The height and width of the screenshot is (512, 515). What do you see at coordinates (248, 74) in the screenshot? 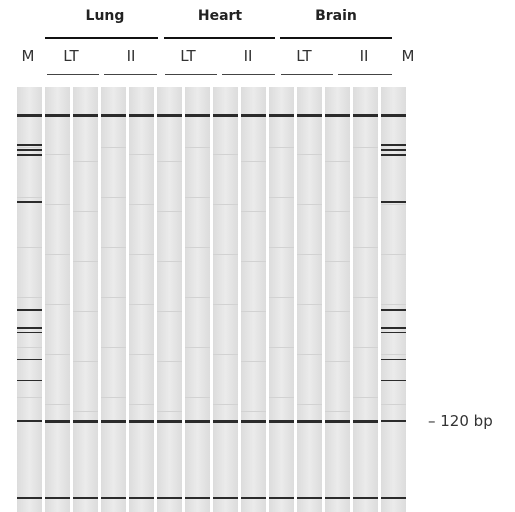
I see `lane-rule-heart-ii` at bounding box center [248, 74].